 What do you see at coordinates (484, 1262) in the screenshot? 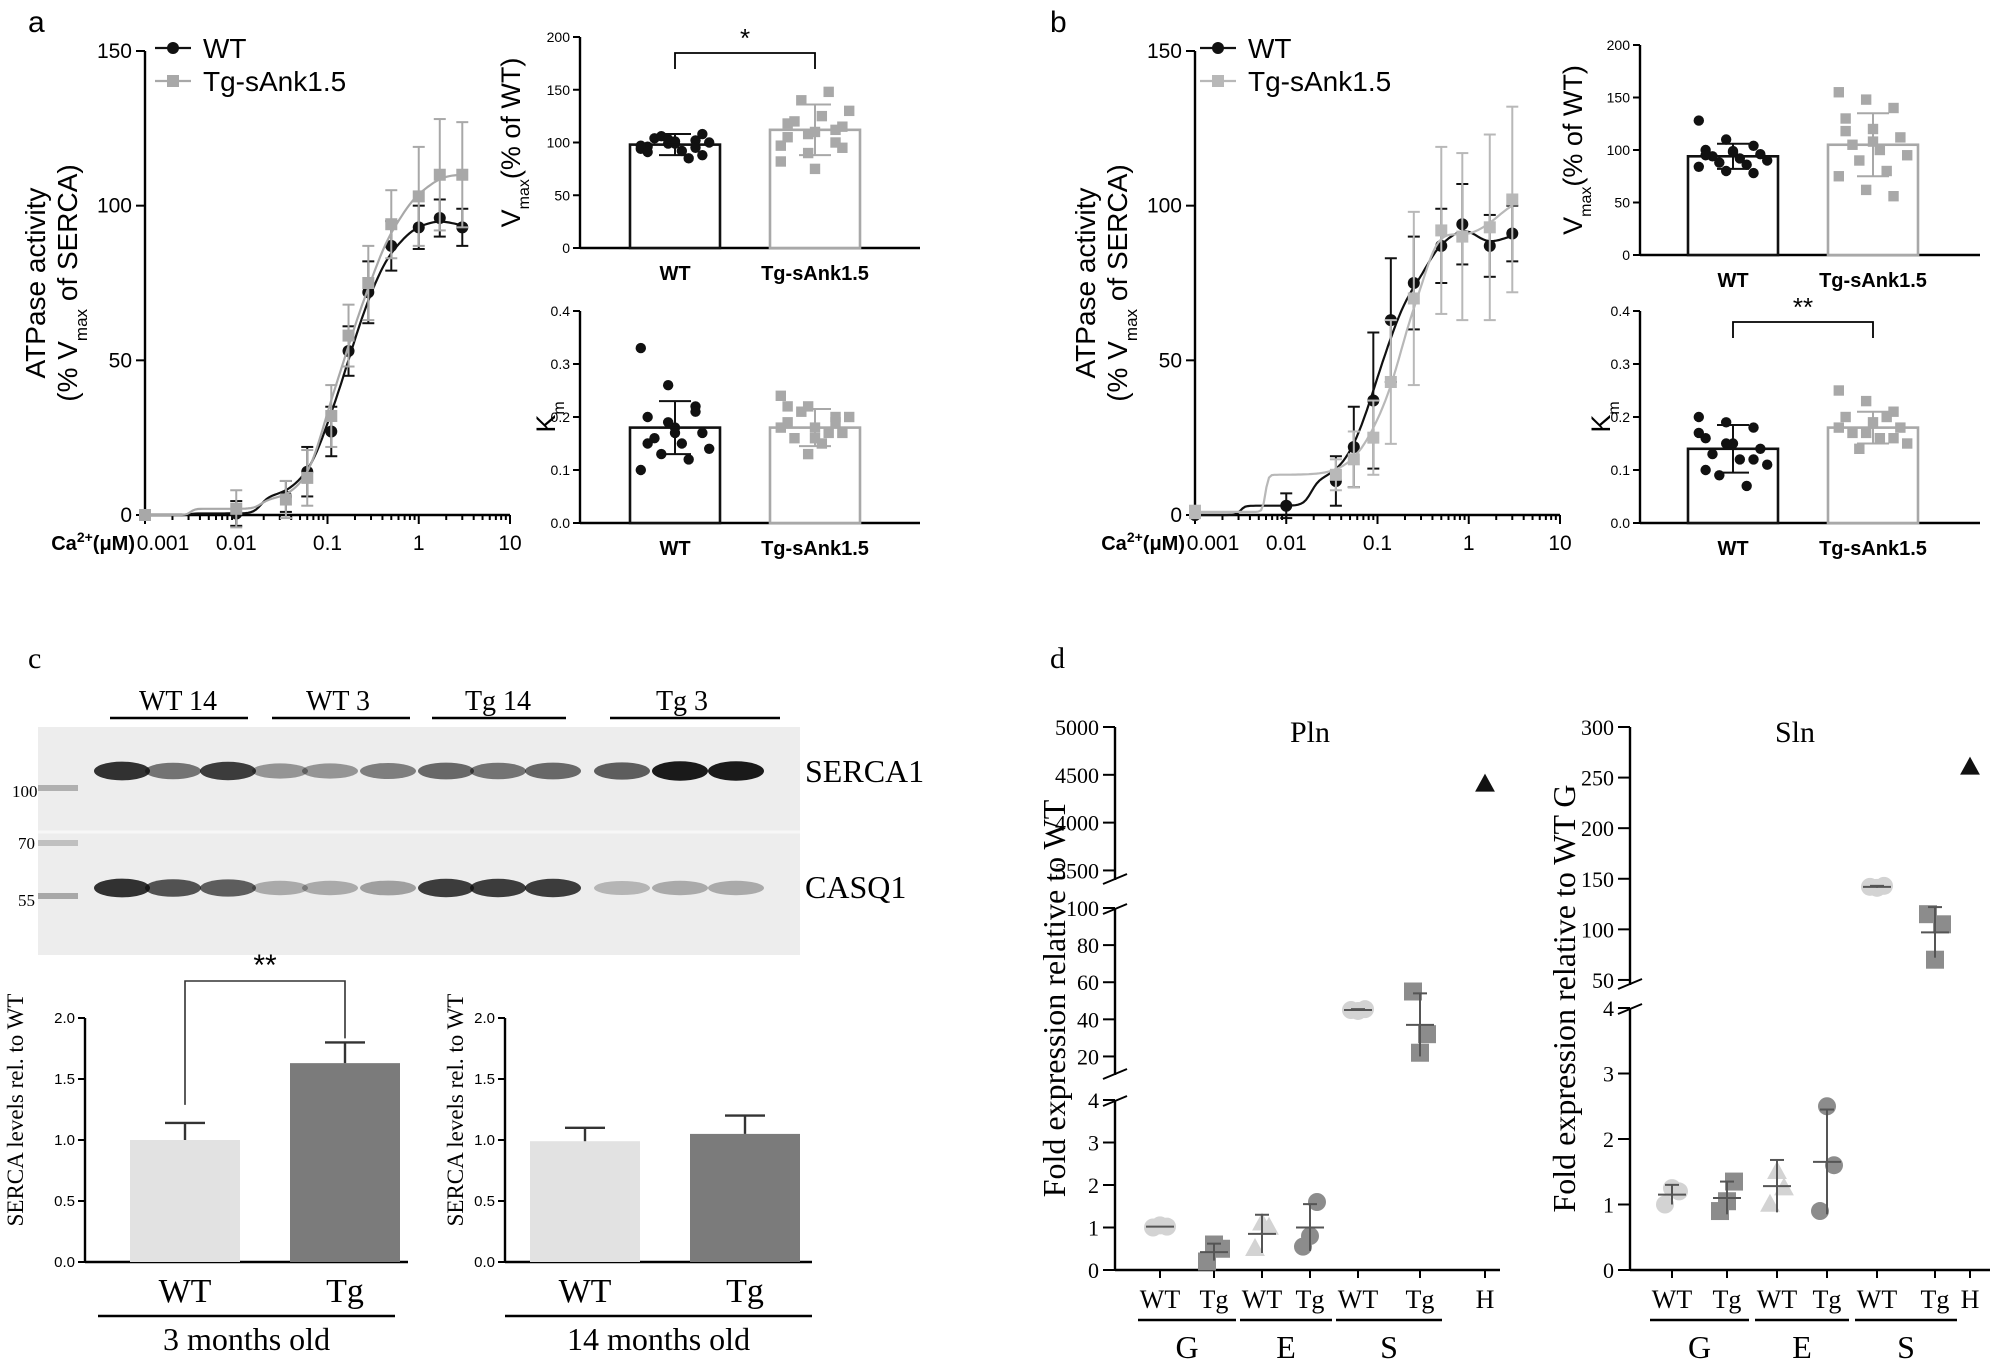
I see `y-tick-label: 0.0` at bounding box center [484, 1262].